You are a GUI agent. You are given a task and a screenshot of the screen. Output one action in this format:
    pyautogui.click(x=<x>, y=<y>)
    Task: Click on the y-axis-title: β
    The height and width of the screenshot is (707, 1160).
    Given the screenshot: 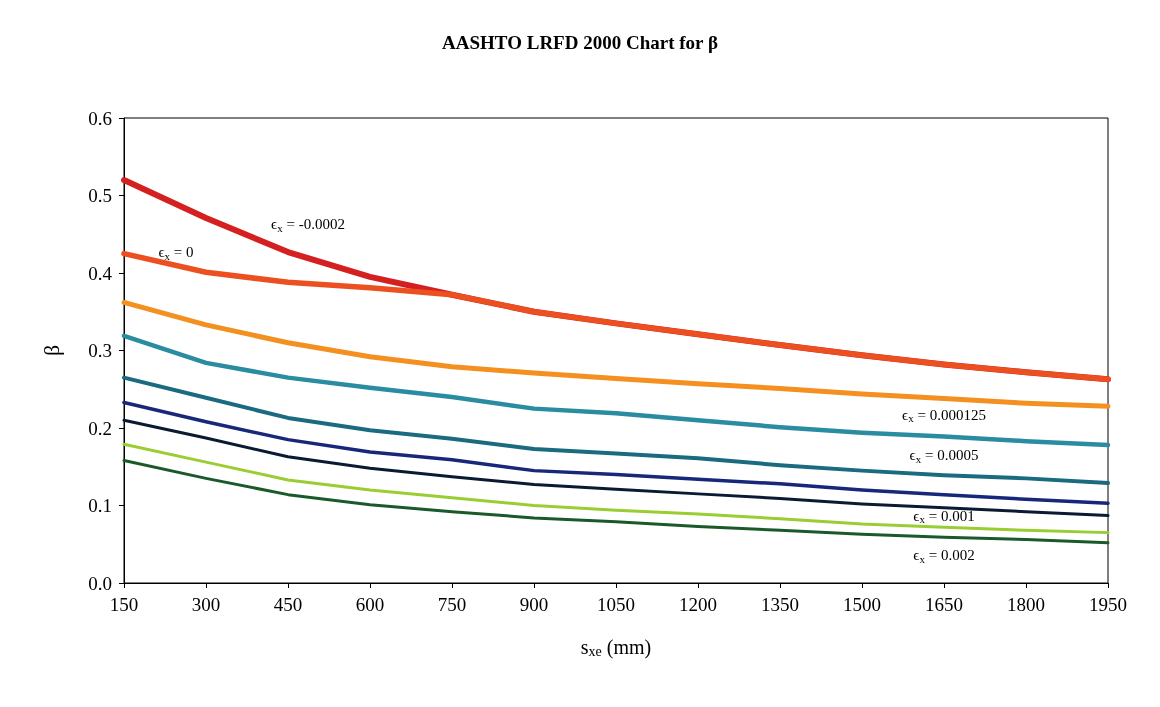 What is the action you would take?
    pyautogui.click(x=51, y=350)
    